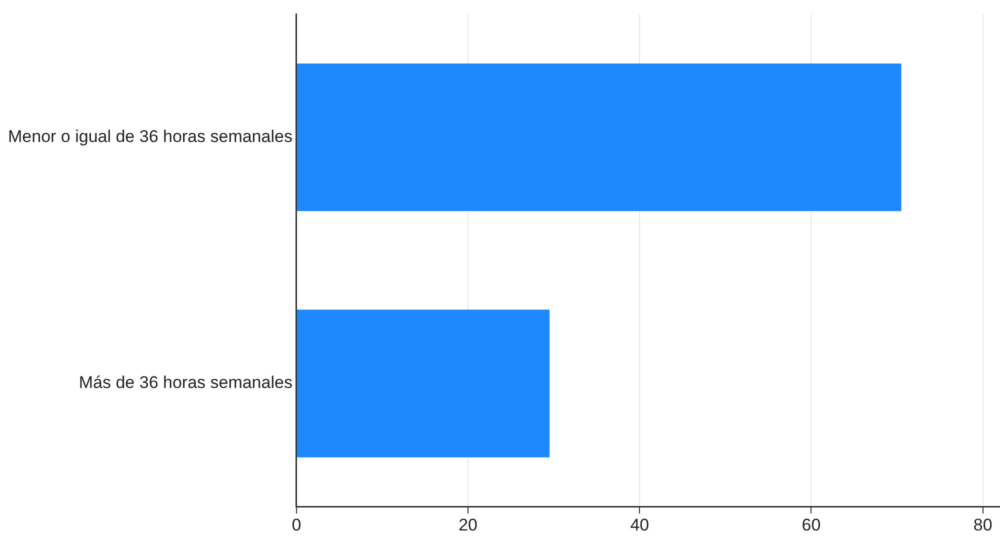  I want to click on y-tick-label: Menor o igual de 36 horas semanales, so click(150, 136).